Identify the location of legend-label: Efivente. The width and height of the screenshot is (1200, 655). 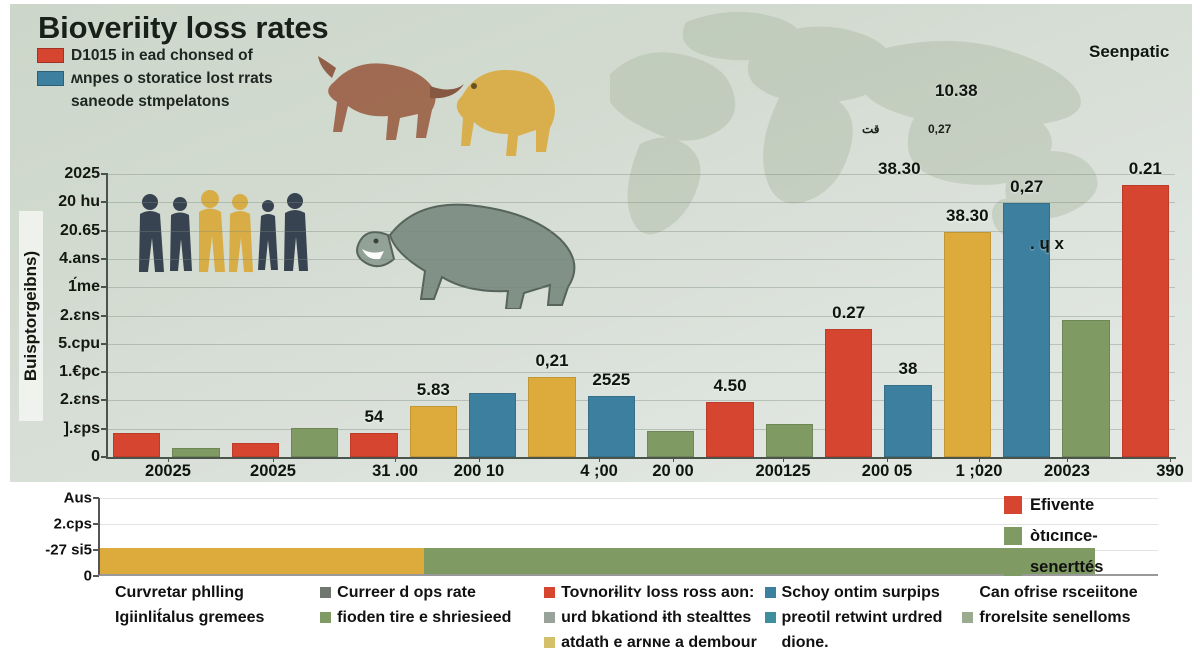
(1062, 505).